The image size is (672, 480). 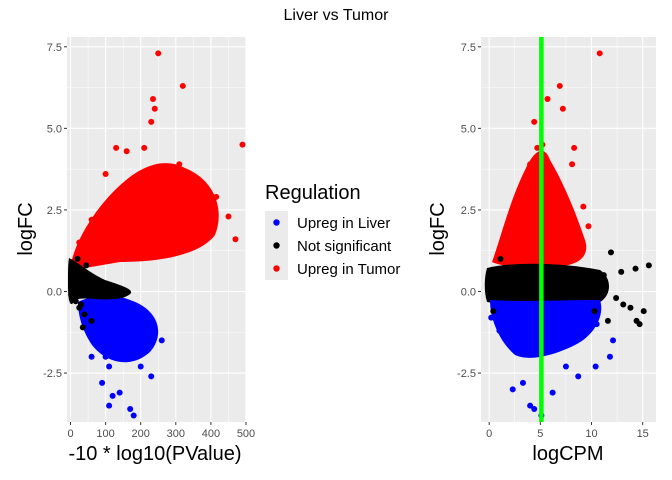 I want to click on legend-title: Regulation, so click(x=313, y=193).